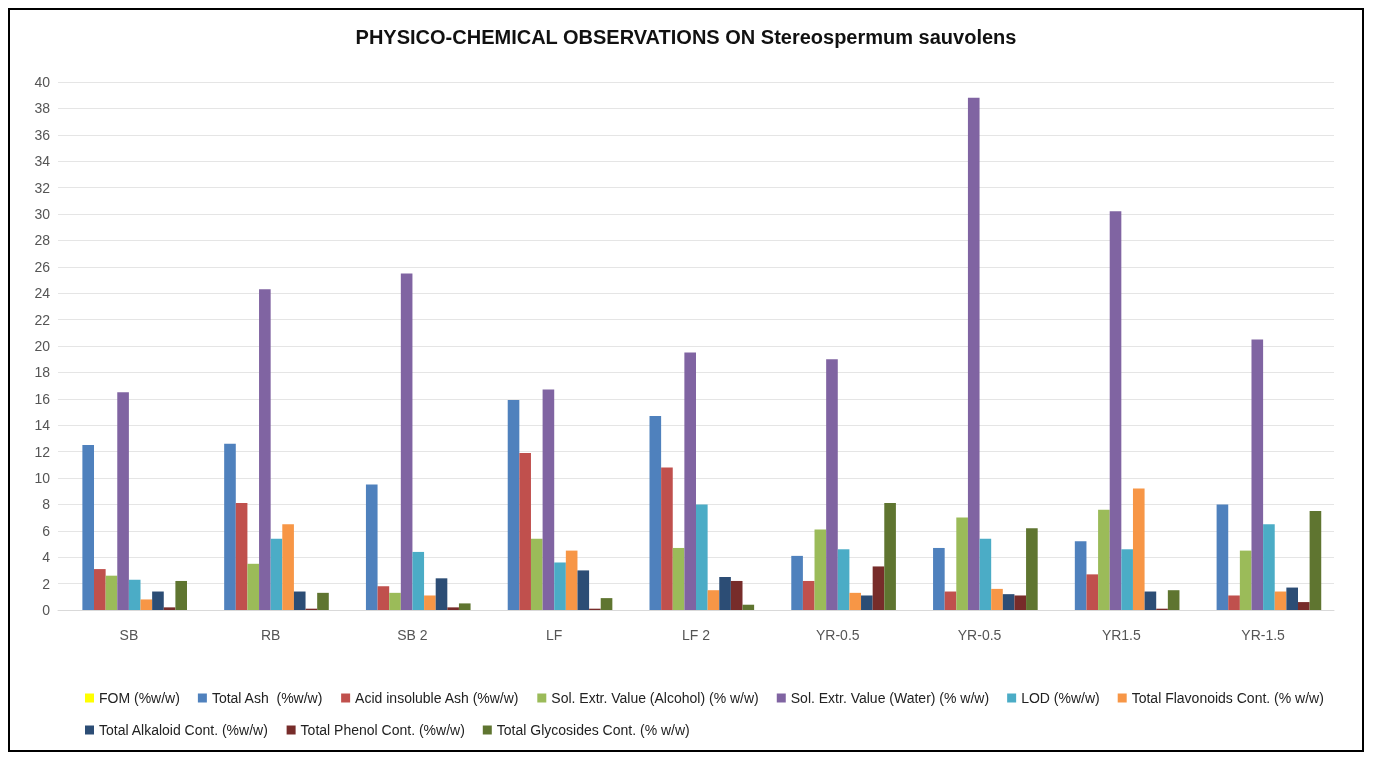 The height and width of the screenshot is (764, 1376). Describe the element at coordinates (42, 161) in the screenshot. I see `y-tick-label: 34` at that location.